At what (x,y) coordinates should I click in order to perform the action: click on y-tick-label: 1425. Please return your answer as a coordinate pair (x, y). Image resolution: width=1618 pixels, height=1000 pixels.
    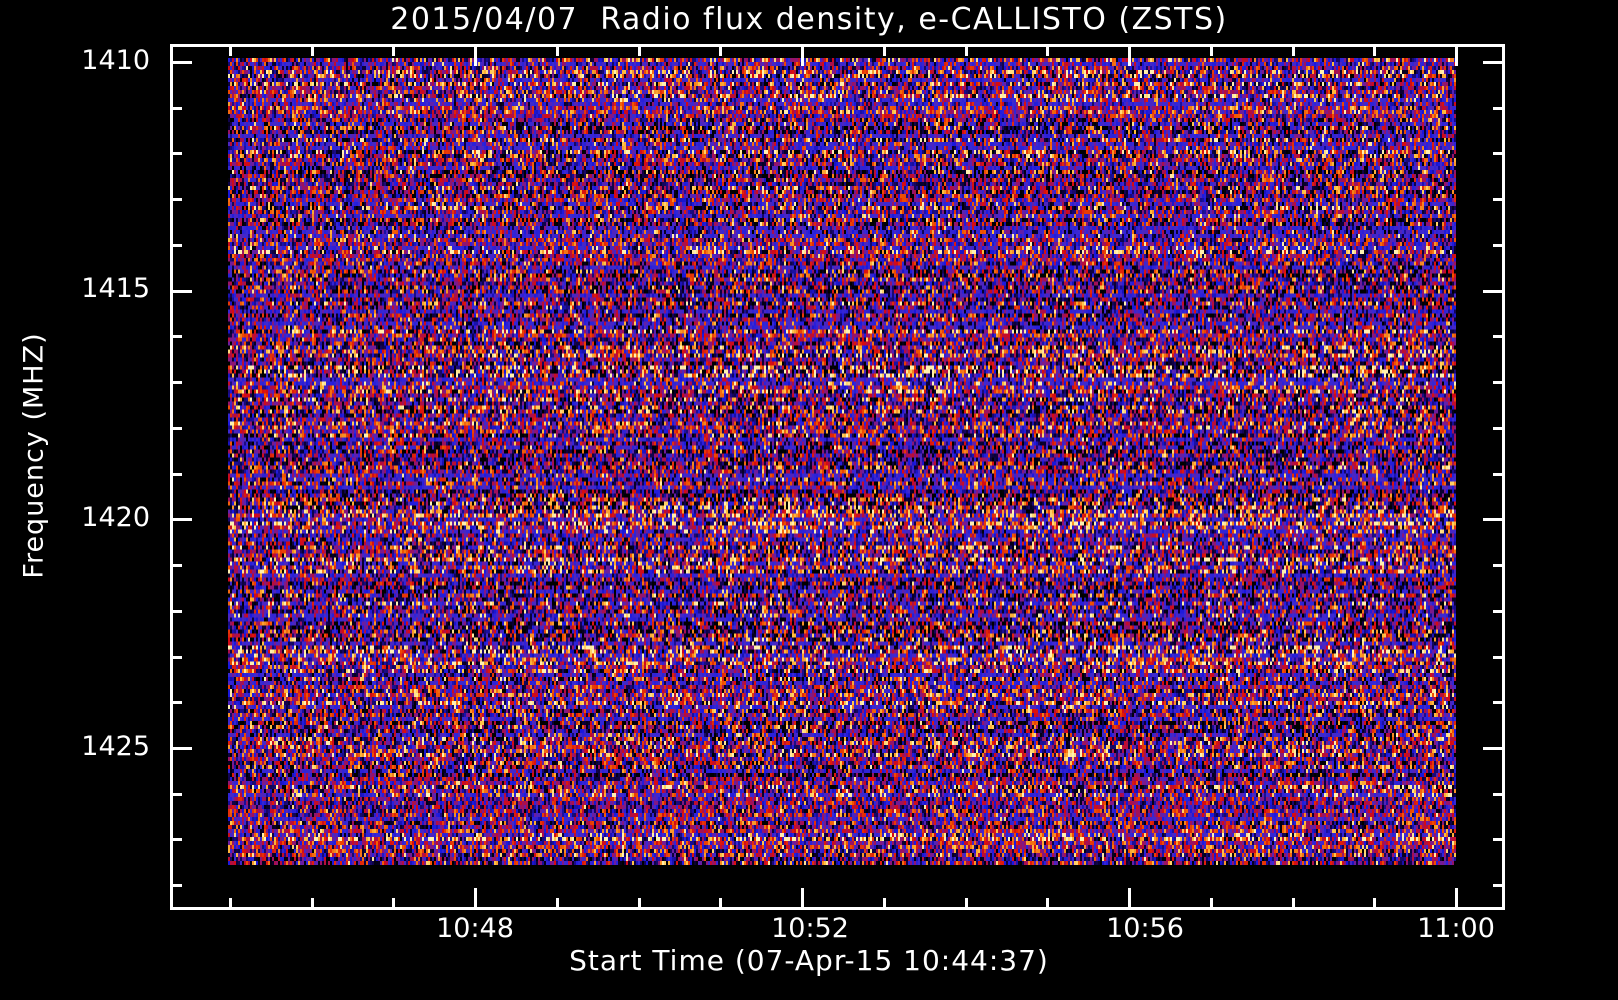
    Looking at the image, I should click on (115, 746).